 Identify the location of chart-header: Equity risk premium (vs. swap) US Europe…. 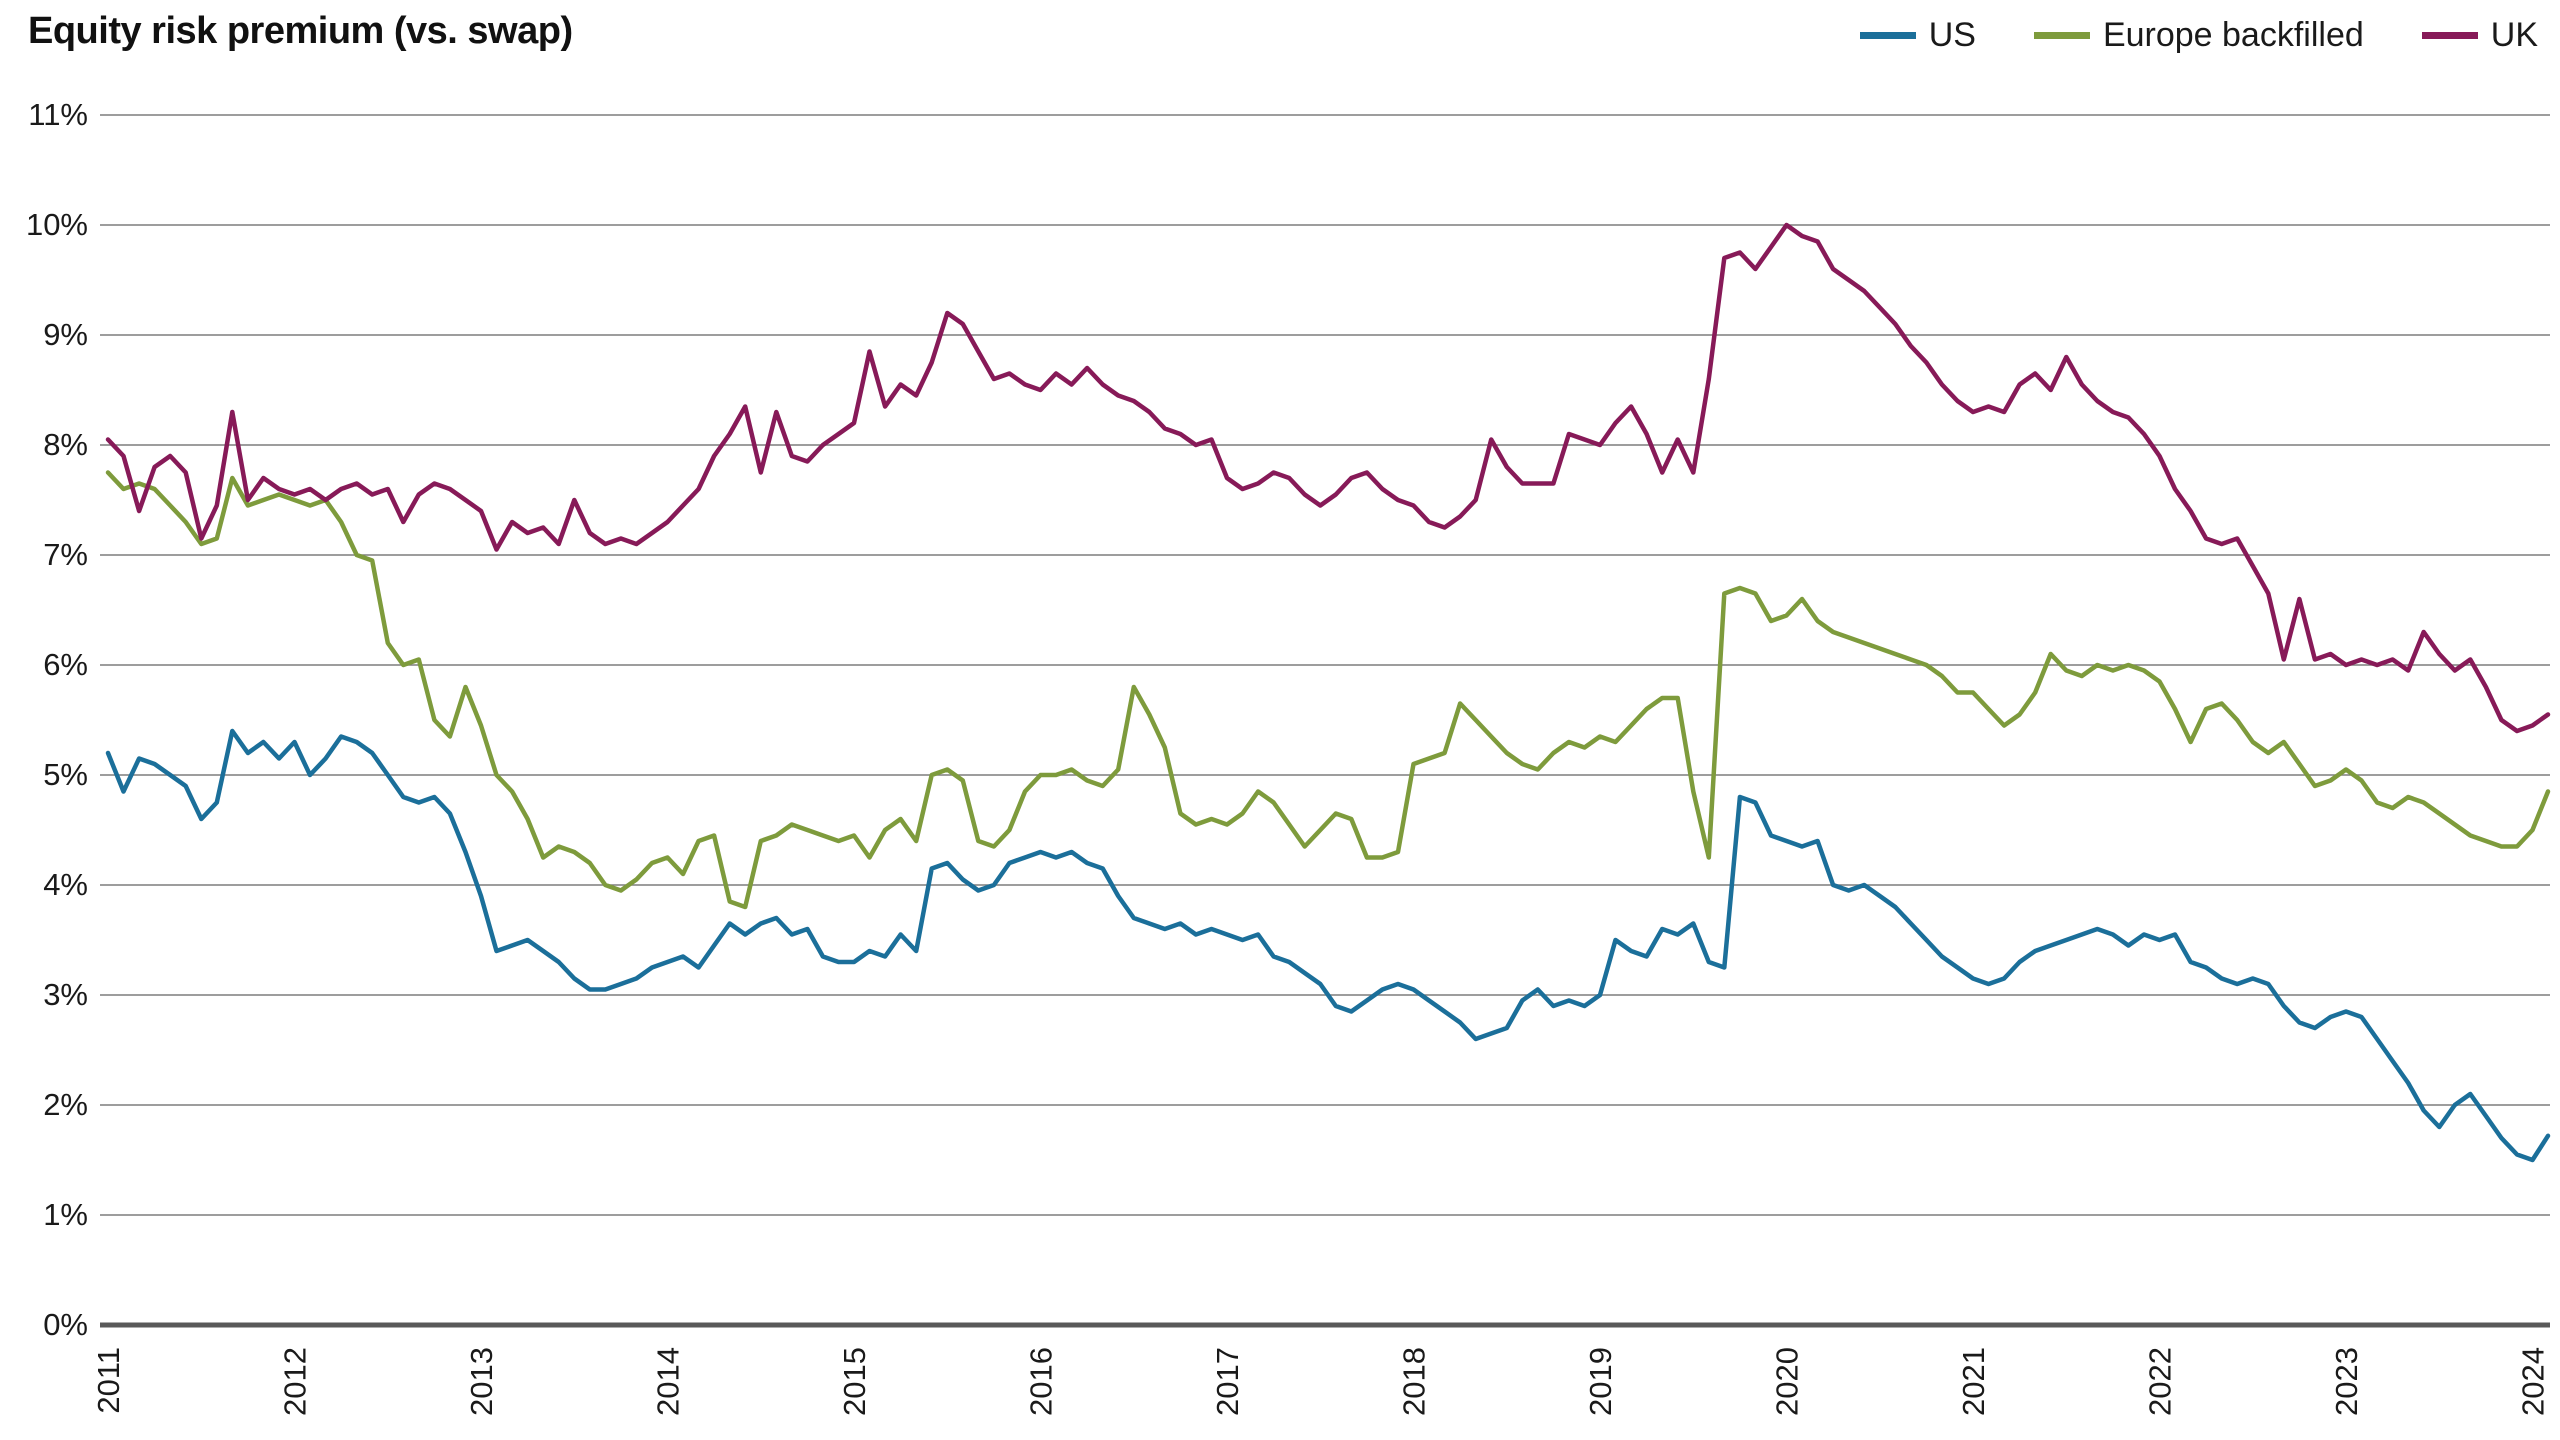
(1283, 32).